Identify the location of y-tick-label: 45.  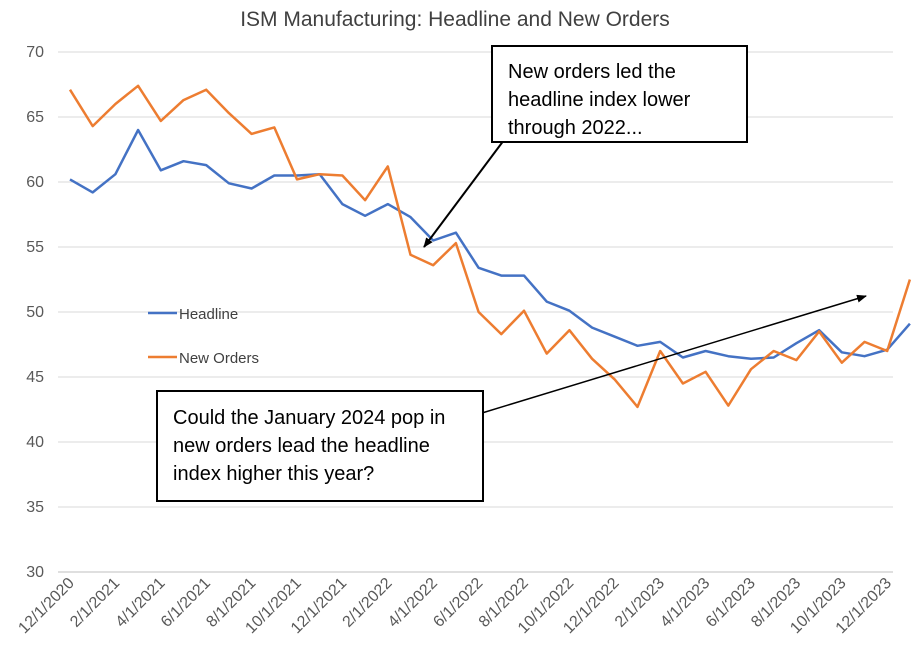
(35, 377).